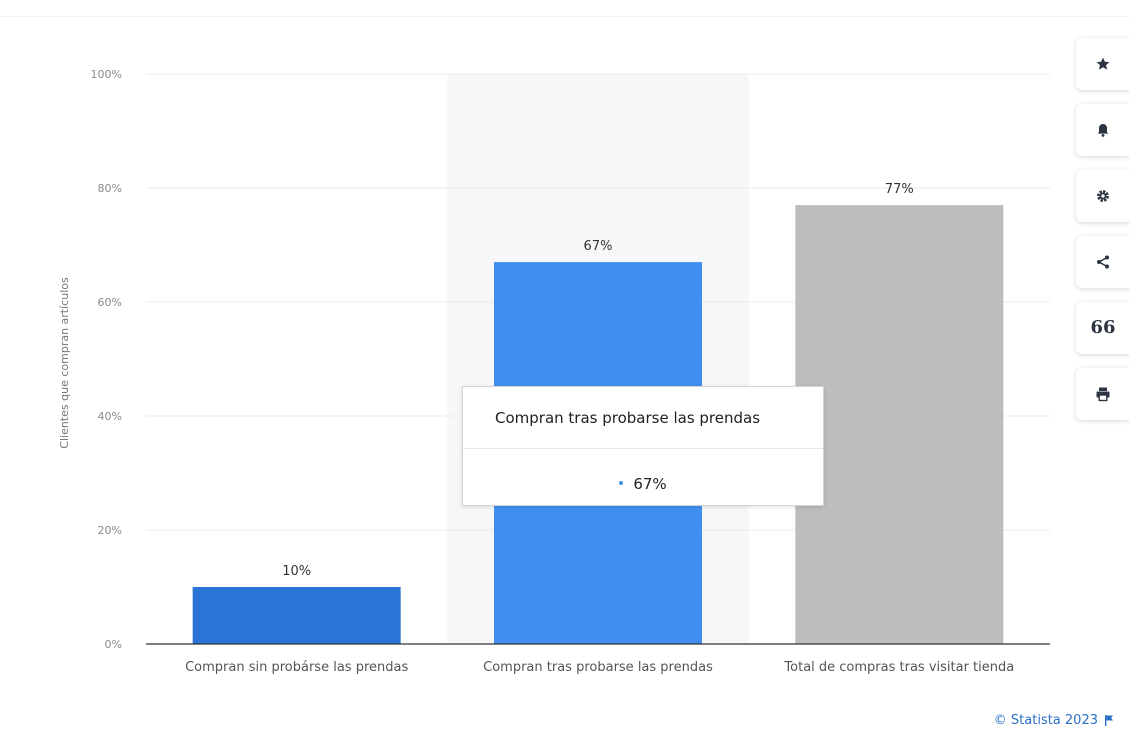 The image size is (1130, 736). What do you see at coordinates (110, 188) in the screenshot?
I see `y-tick-label: 80%` at bounding box center [110, 188].